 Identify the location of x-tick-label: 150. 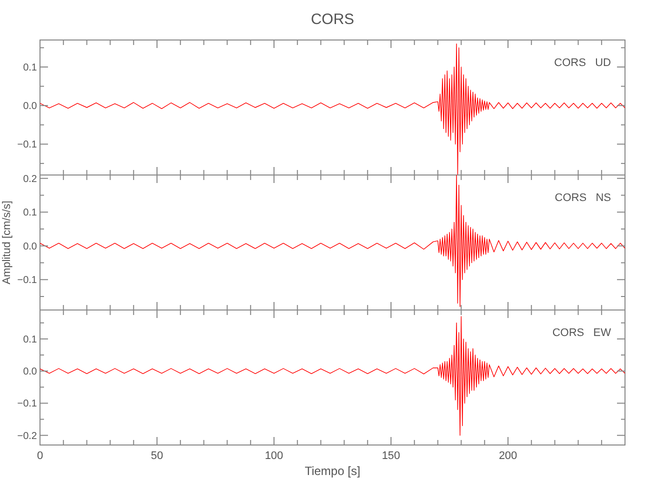
(391, 456).